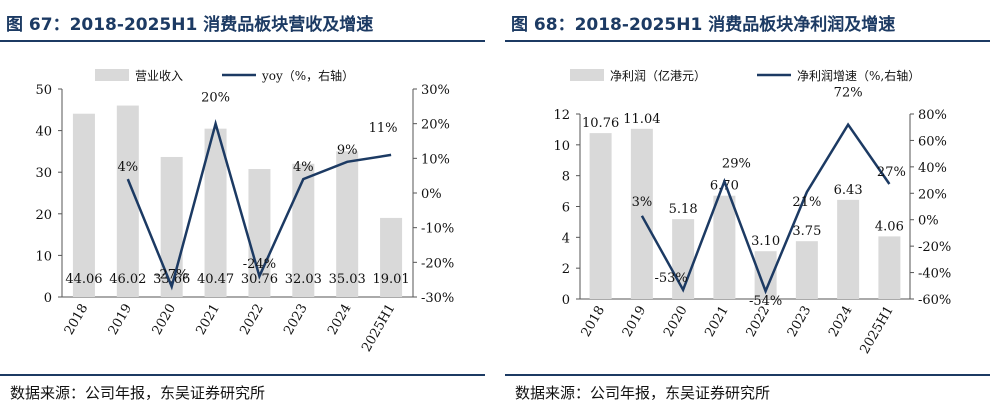 The height and width of the screenshot is (412, 990). I want to click on line-value-label: -54%, so click(765, 301).